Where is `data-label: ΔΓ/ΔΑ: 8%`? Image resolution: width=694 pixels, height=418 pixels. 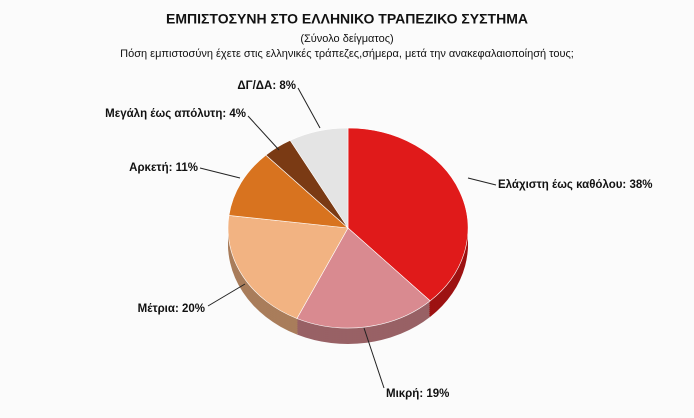
data-label: ΔΓ/ΔΑ: 8% is located at coordinates (266, 86).